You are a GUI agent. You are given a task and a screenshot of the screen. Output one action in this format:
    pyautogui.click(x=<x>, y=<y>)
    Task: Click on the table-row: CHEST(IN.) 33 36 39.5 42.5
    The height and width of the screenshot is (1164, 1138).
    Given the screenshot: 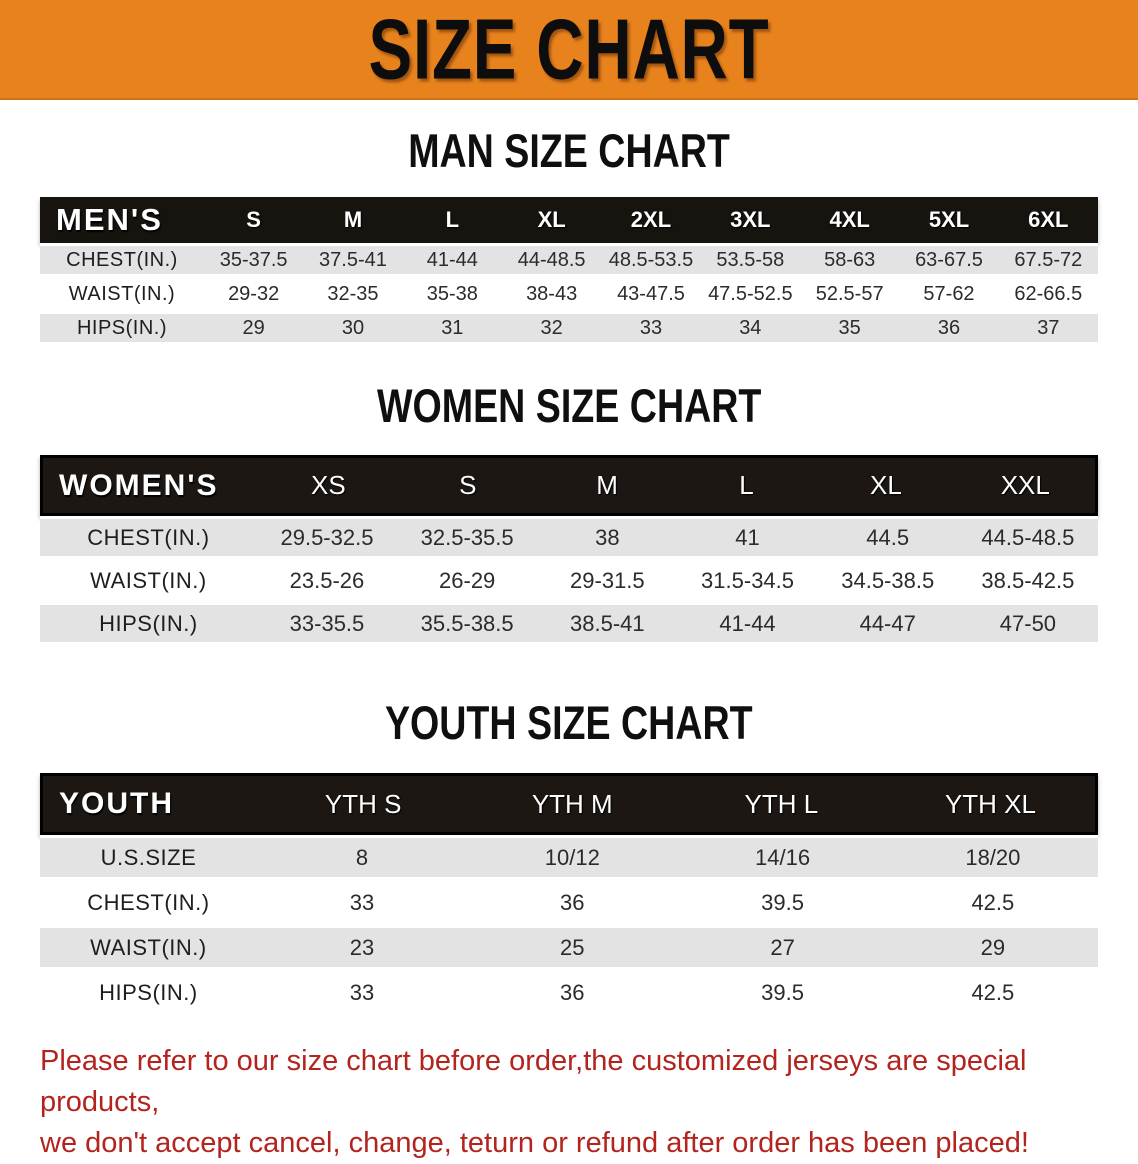 What is the action you would take?
    pyautogui.click(x=569, y=902)
    